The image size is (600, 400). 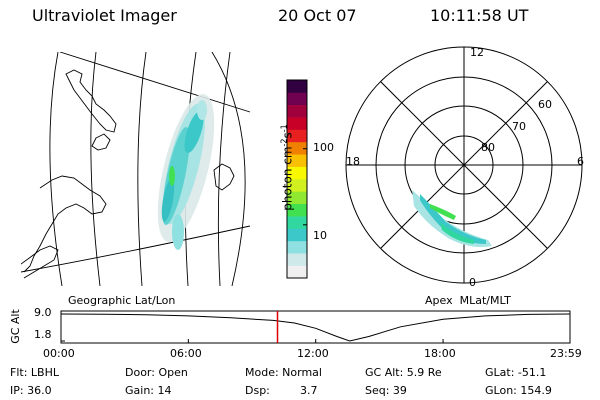 What do you see at coordinates (40, 262) in the screenshot?
I see `coastline-west` at bounding box center [40, 262].